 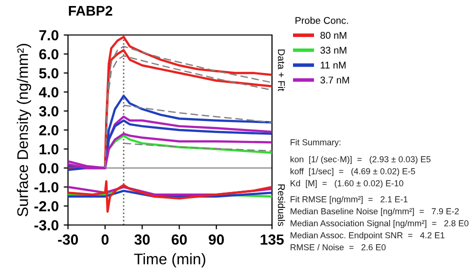 What do you see at coordinates (105, 239) in the screenshot?
I see `x-tick-label: 0` at bounding box center [105, 239].